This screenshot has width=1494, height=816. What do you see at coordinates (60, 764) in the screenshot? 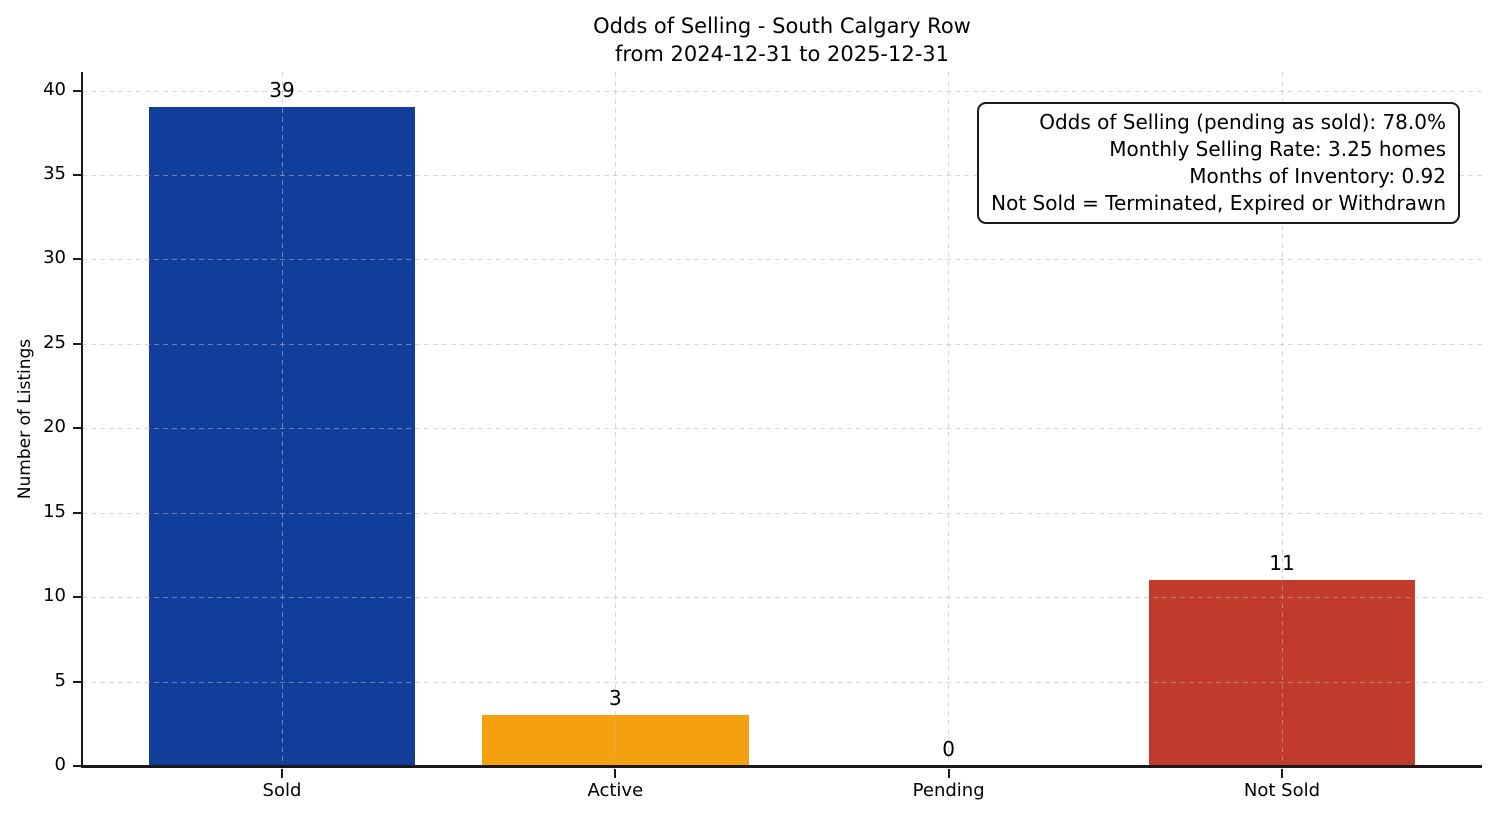
I see `y-tick-label-0: 0` at bounding box center [60, 764].